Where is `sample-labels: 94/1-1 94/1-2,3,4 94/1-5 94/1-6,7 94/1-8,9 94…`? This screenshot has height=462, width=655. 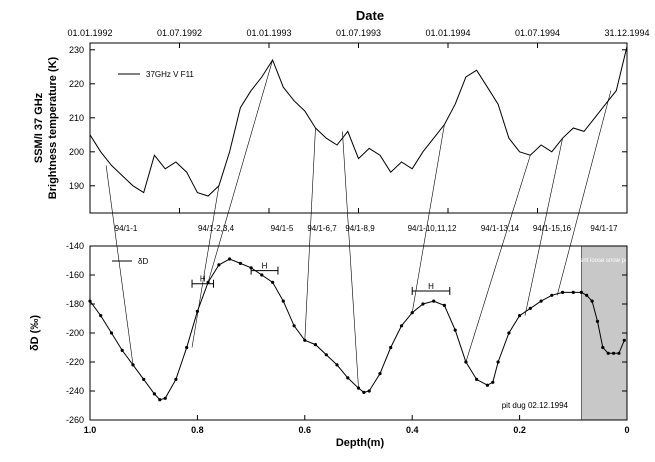
sample-labels: 94/1-1 94/1-2,3,4 94/1-5 94/1-6,7 94/1-8,9 94… is located at coordinates (366, 228).